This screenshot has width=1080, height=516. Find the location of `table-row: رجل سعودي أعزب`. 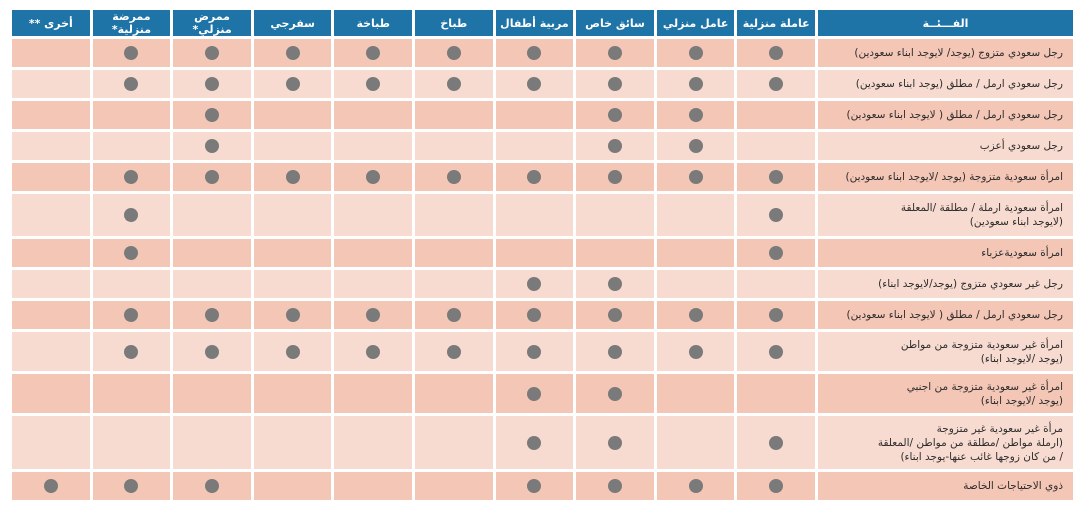

table-row: رجل سعودي أعزب is located at coordinates (542, 146).